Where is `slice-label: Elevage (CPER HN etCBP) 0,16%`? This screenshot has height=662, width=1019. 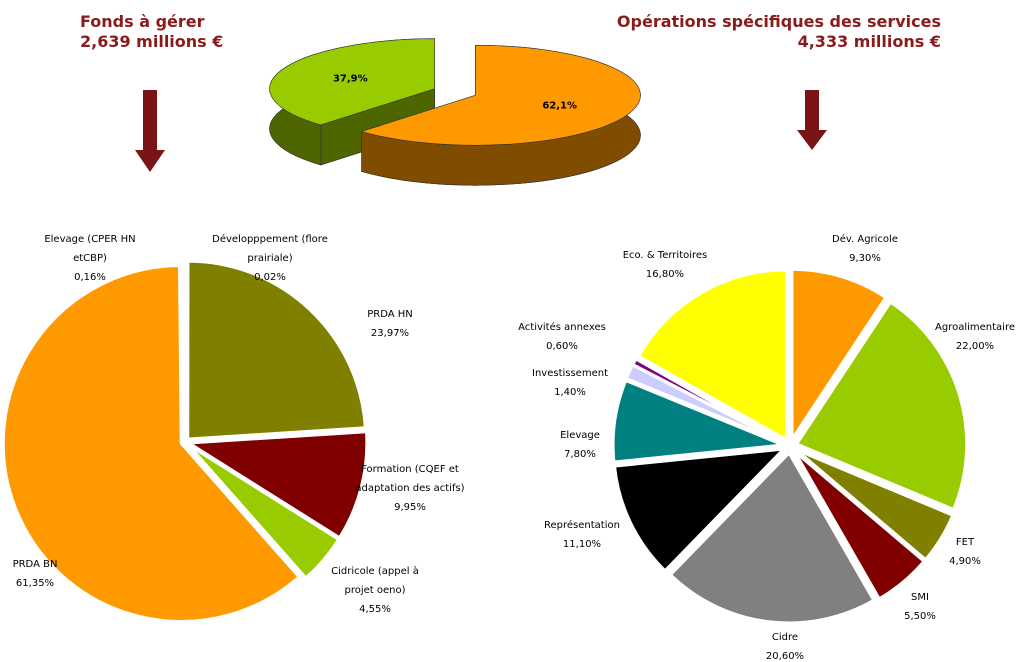 slice-label: Elevage (CPER HN etCBP) 0,16% is located at coordinates (90, 258).